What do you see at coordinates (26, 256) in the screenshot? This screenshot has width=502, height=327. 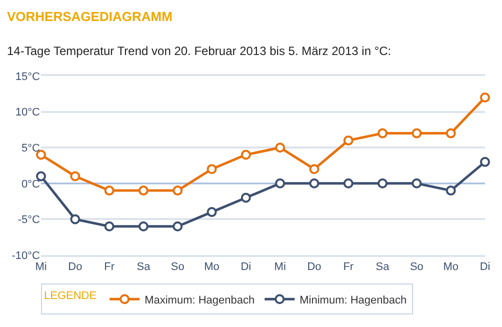 I see `y-tick-label: -10°C` at bounding box center [26, 256].